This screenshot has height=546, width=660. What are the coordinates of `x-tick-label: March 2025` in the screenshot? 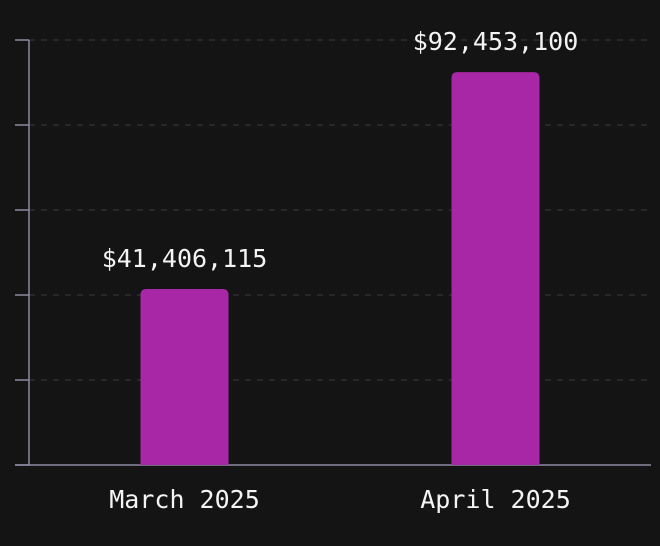 It's located at (184, 499).